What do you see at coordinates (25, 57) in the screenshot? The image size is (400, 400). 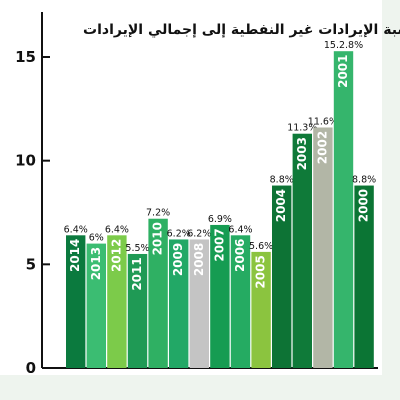 I see `y-tick-label: 15` at bounding box center [25, 57].